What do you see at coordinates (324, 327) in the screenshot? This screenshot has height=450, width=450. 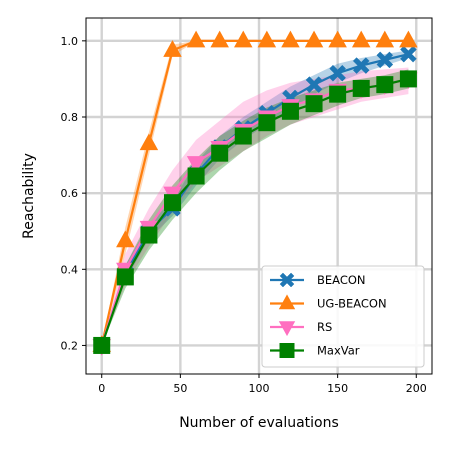 I see `legend-label: RS` at bounding box center [324, 327].